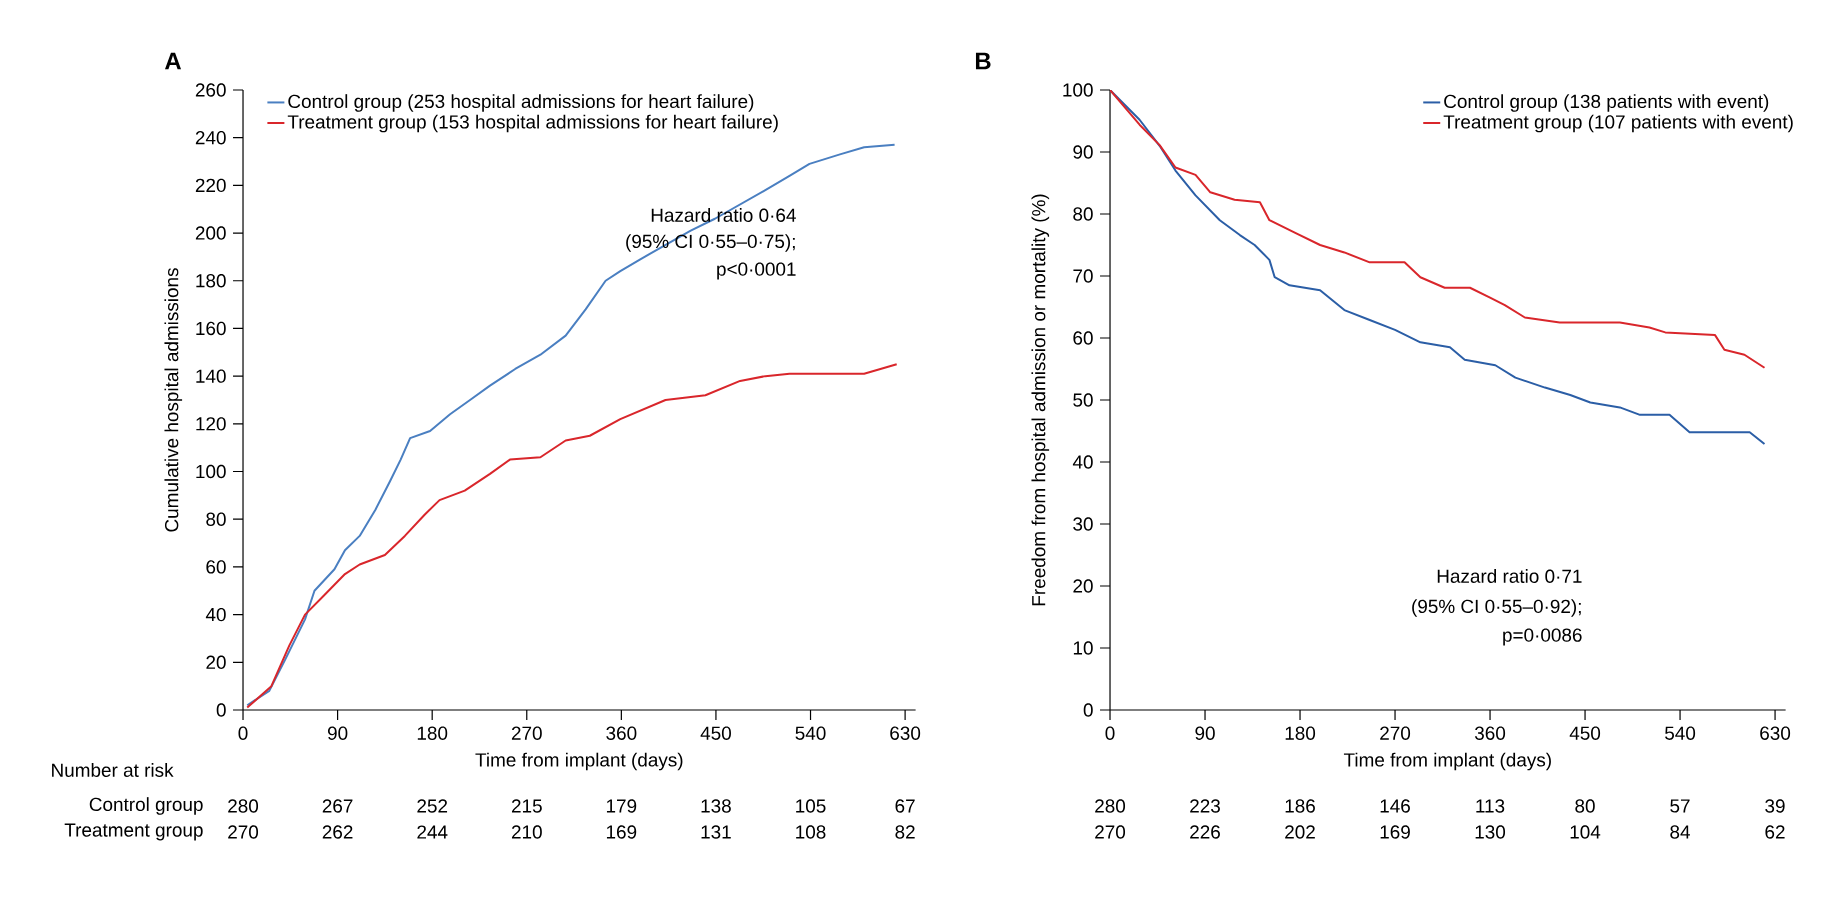 This screenshot has width=1829, height=910. What do you see at coordinates (133, 832) in the screenshot?
I see `text: Treatment group` at bounding box center [133, 832].